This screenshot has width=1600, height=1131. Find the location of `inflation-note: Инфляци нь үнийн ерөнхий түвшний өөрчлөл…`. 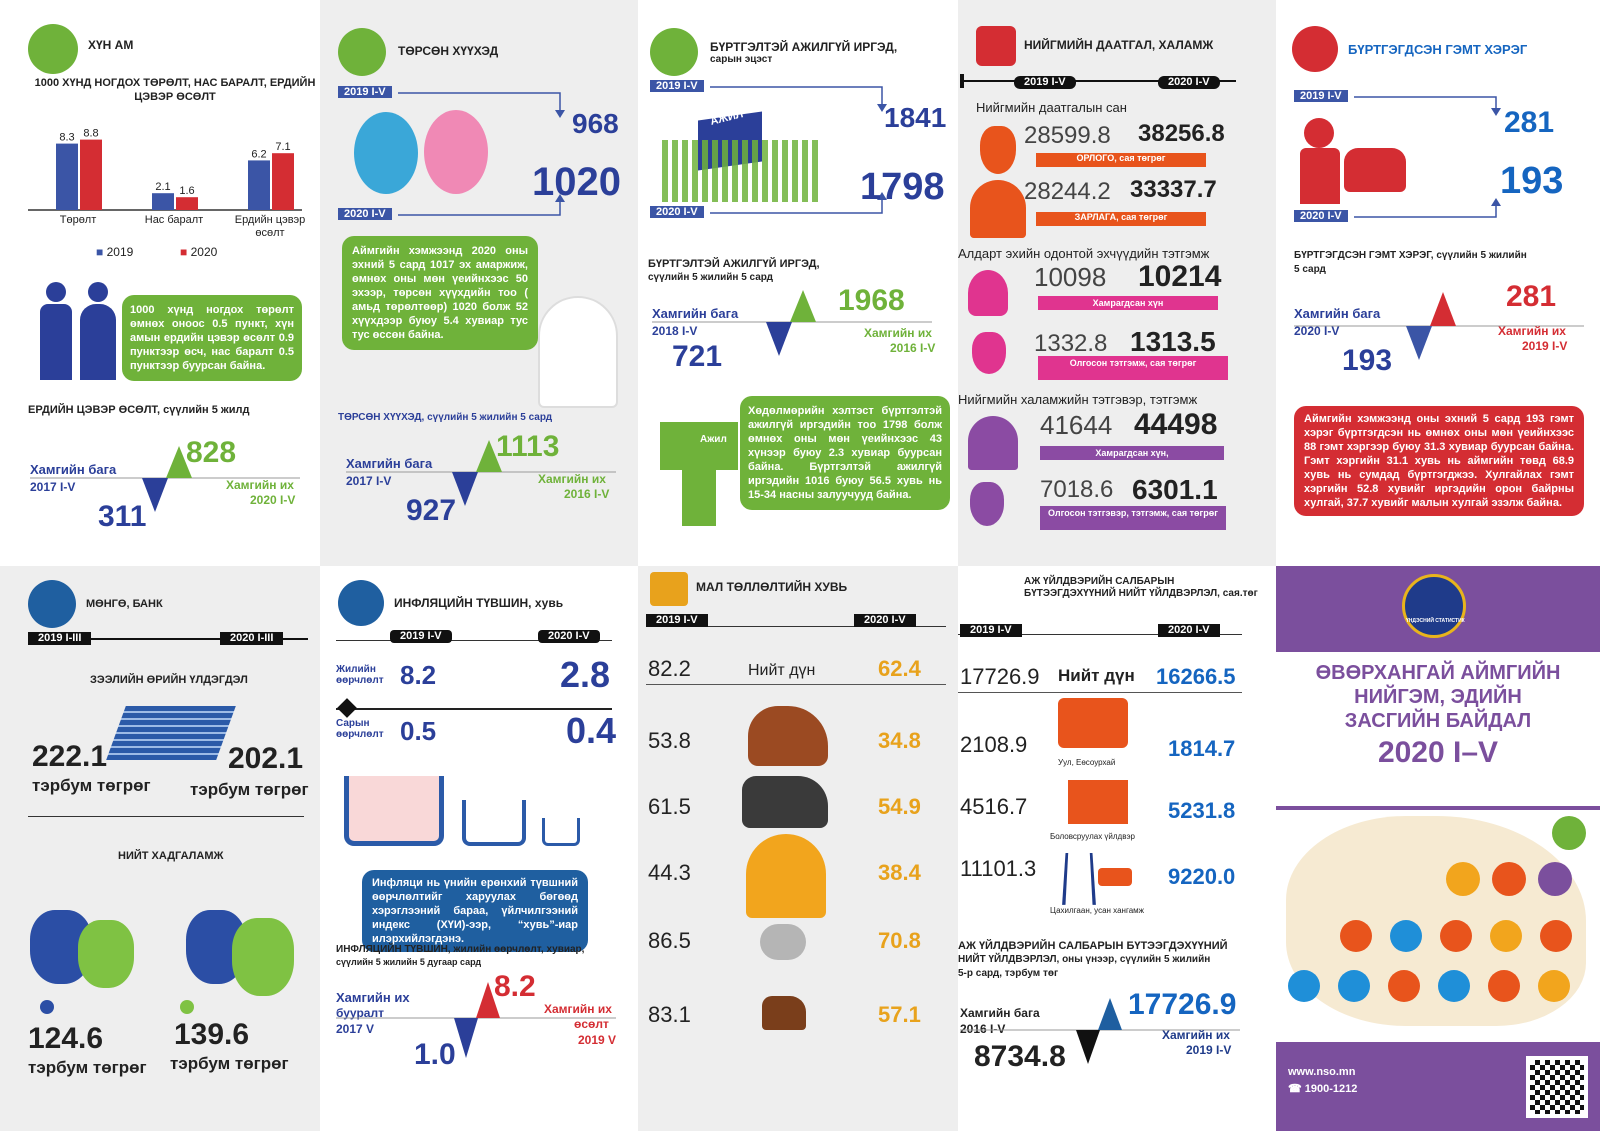

inflation-note: Инфляци нь үнийн ерөнхий түвшний өөрчлөл… is located at coordinates (475, 911).